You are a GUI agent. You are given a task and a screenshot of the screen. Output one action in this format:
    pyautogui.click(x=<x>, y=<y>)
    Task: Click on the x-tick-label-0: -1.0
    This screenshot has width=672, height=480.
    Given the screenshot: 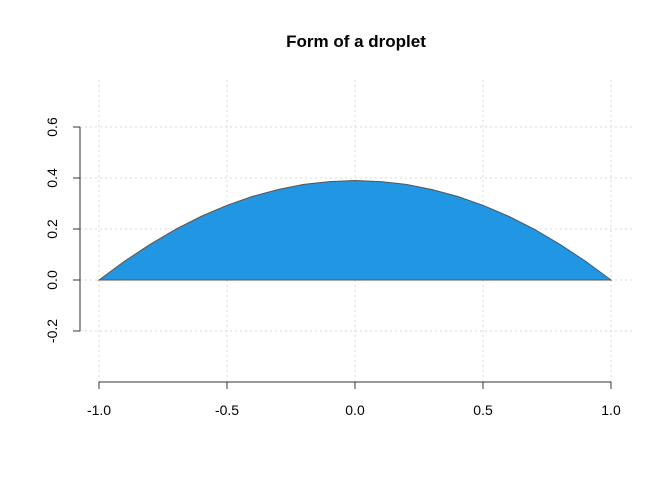 What is the action you would take?
    pyautogui.click(x=99, y=410)
    